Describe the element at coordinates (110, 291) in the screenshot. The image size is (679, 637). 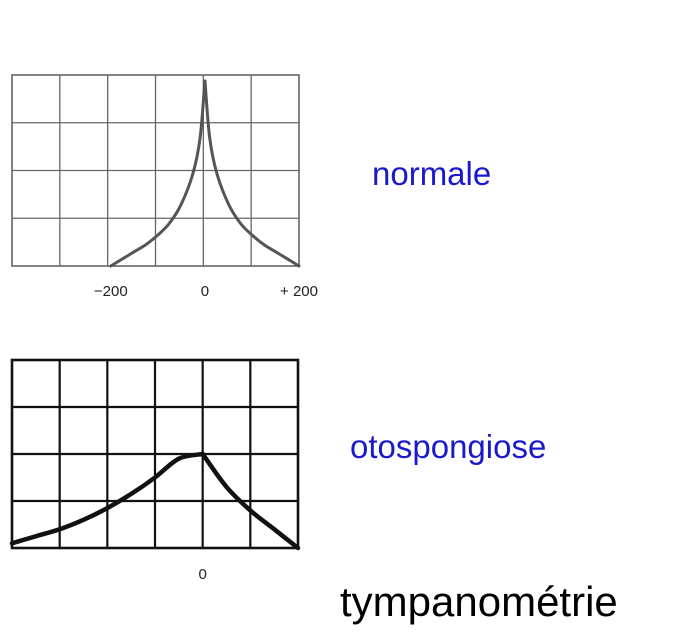
I see `x-tick-label: −200` at that location.